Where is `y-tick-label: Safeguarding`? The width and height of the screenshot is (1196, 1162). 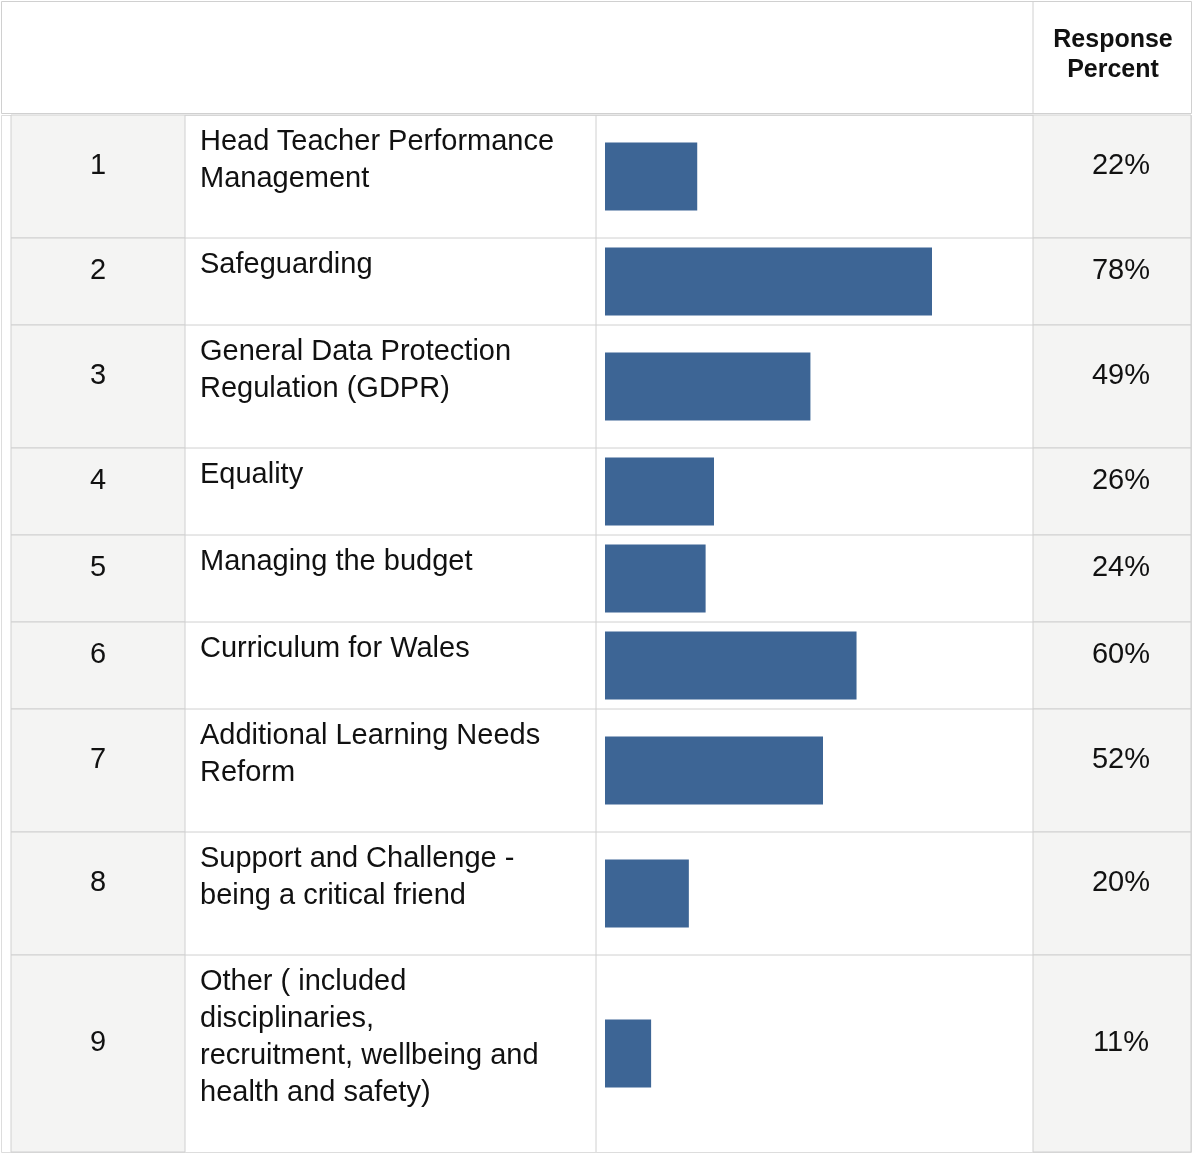
y-tick-label: Safeguarding is located at coordinates (286, 263).